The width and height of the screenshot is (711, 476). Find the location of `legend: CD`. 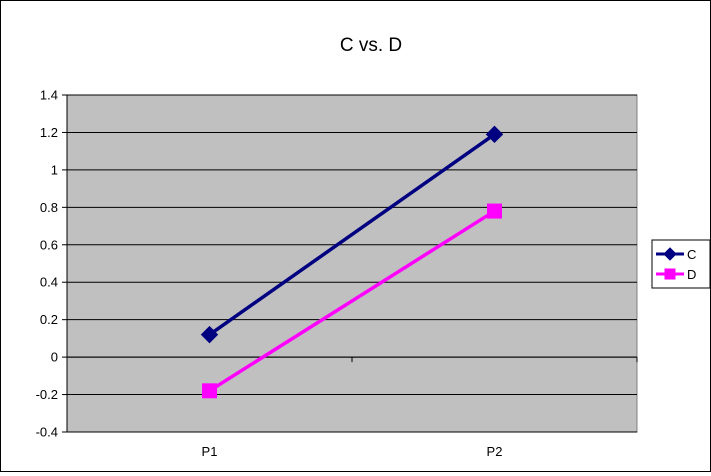

legend: CD is located at coordinates (681, 264).